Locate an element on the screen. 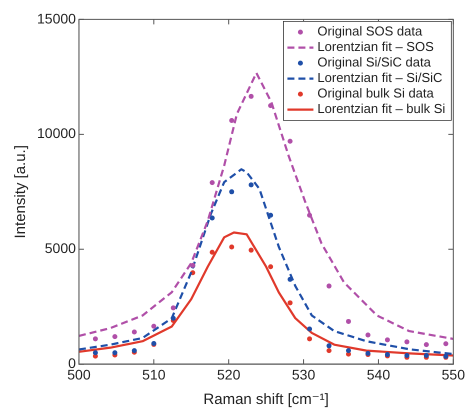 Image resolution: width=473 pixels, height=419 pixels. y-tick-label: 10000 is located at coordinates (56, 133).